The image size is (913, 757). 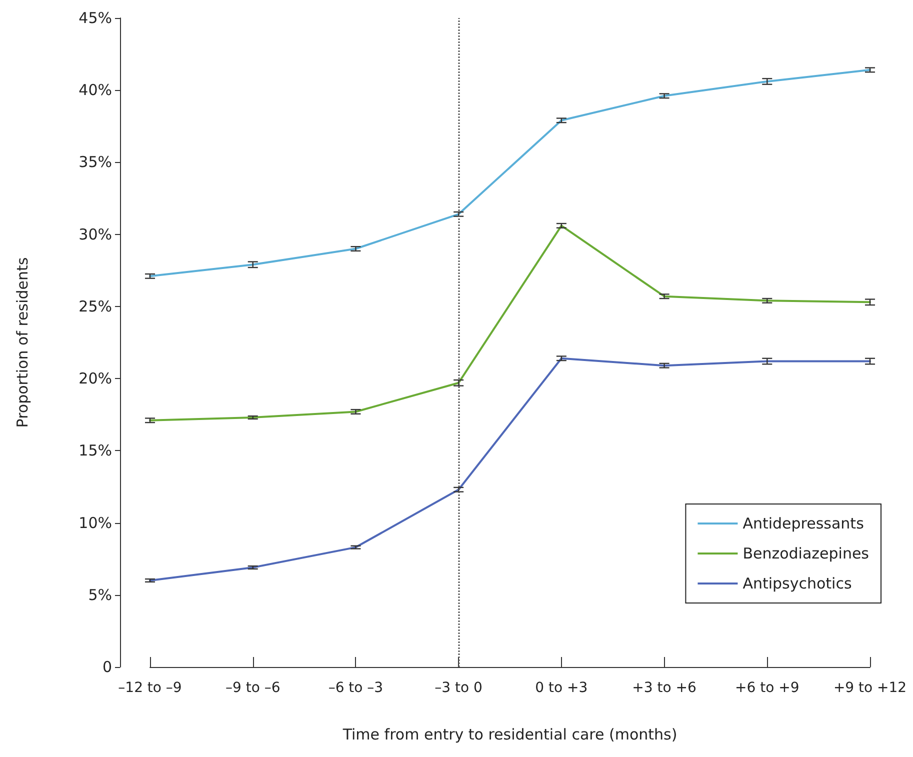 What do you see at coordinates (870, 688) in the screenshot?
I see `x-tick-label: +9 to +12` at bounding box center [870, 688].